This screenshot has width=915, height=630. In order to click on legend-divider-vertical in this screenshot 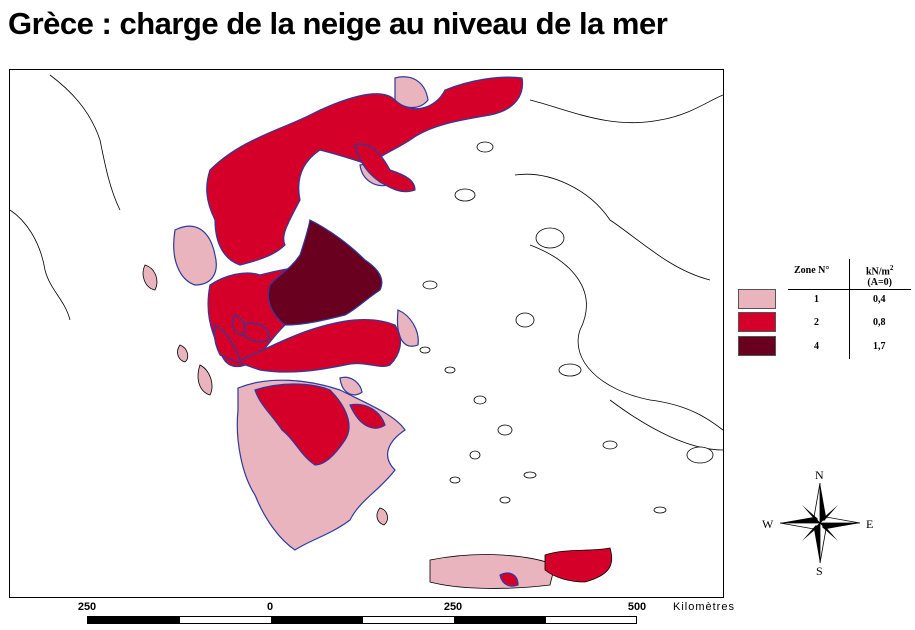, I will do `click(849, 309)`.